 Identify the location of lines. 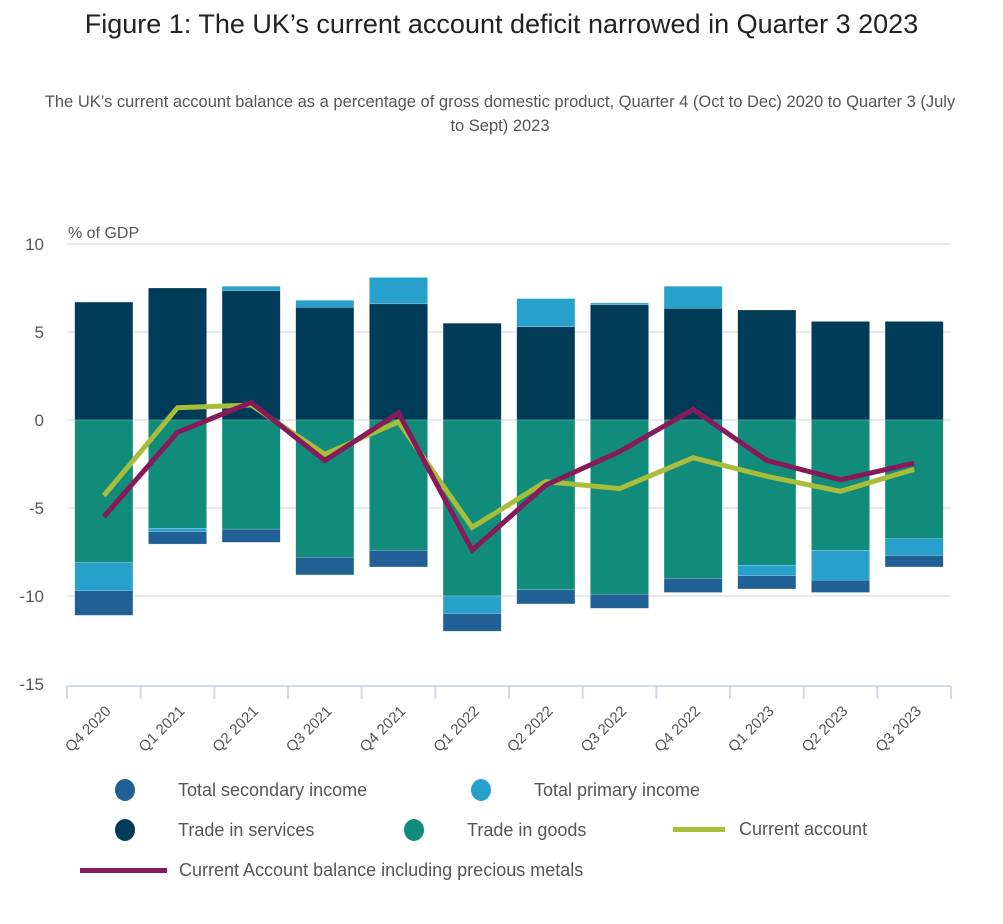
(508, 477).